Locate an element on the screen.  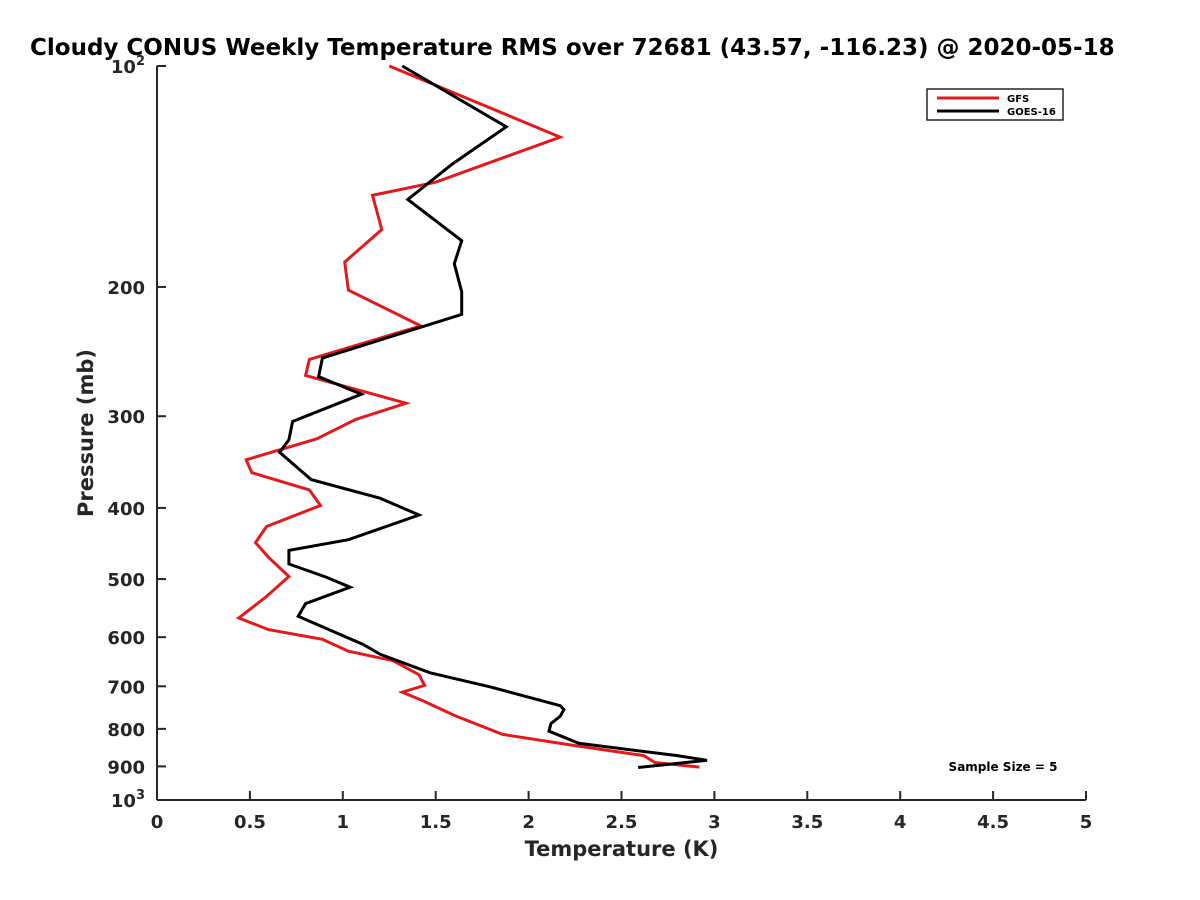
legend-label: GOES-16 is located at coordinates (1031, 112).